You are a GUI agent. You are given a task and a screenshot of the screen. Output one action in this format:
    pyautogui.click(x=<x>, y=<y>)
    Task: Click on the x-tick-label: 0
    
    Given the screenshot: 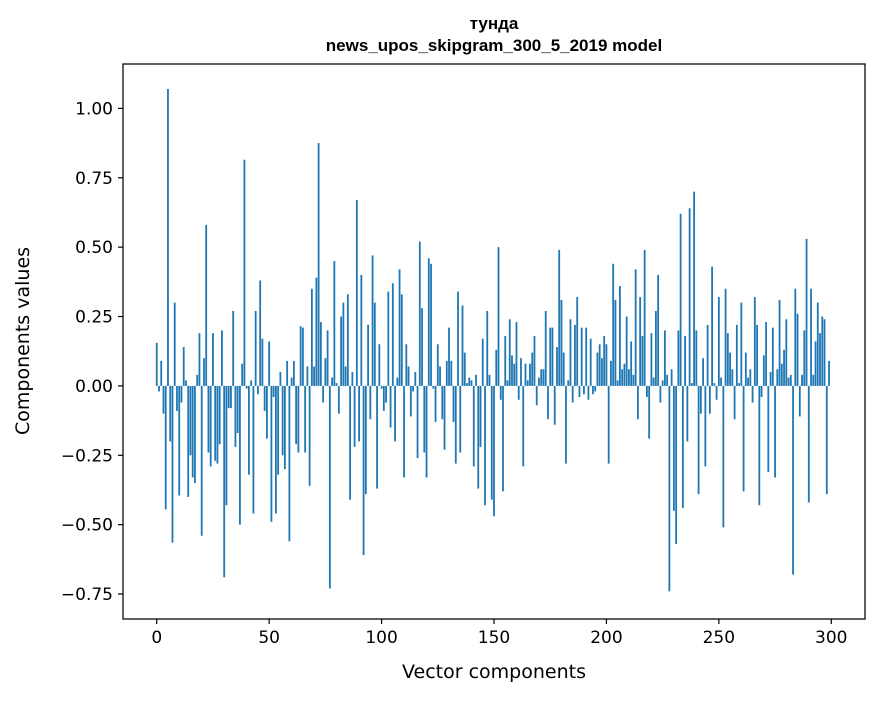 What is the action you would take?
    pyautogui.click(x=156, y=638)
    